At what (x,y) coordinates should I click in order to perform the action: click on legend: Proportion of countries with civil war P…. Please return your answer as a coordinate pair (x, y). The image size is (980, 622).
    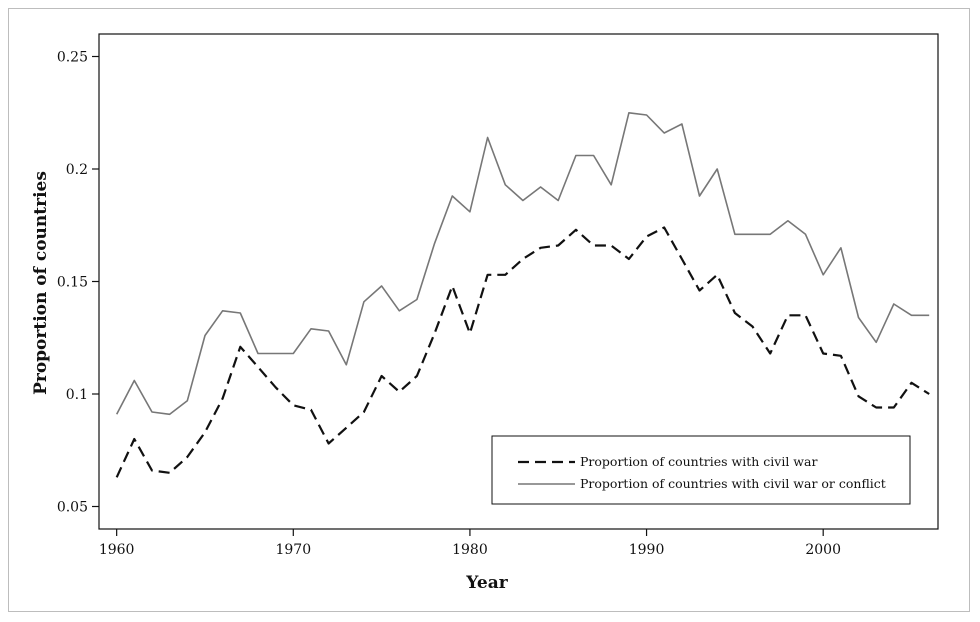
    Looking at the image, I should click on (701, 470).